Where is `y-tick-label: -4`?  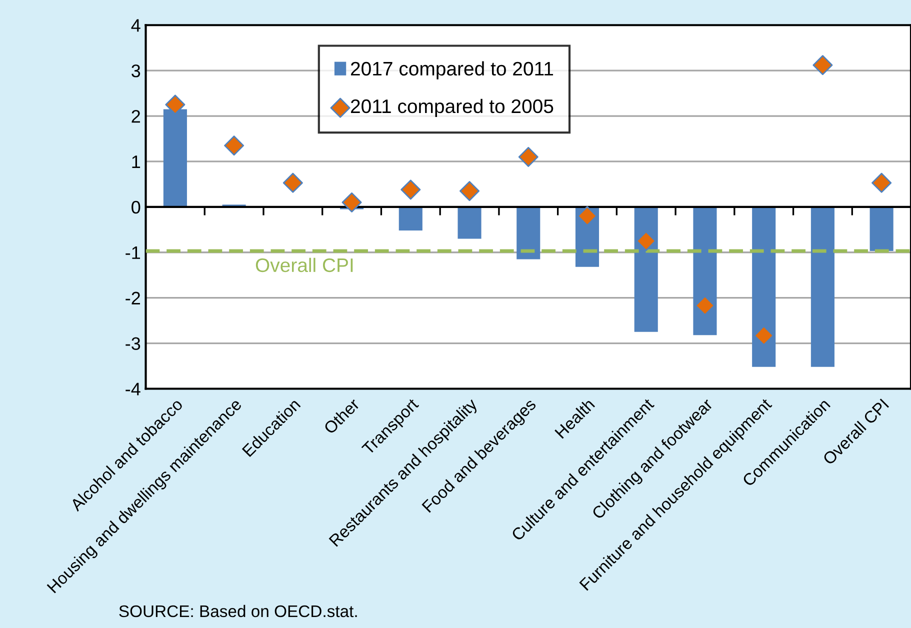 y-tick-label: -4 is located at coordinates (133, 389).